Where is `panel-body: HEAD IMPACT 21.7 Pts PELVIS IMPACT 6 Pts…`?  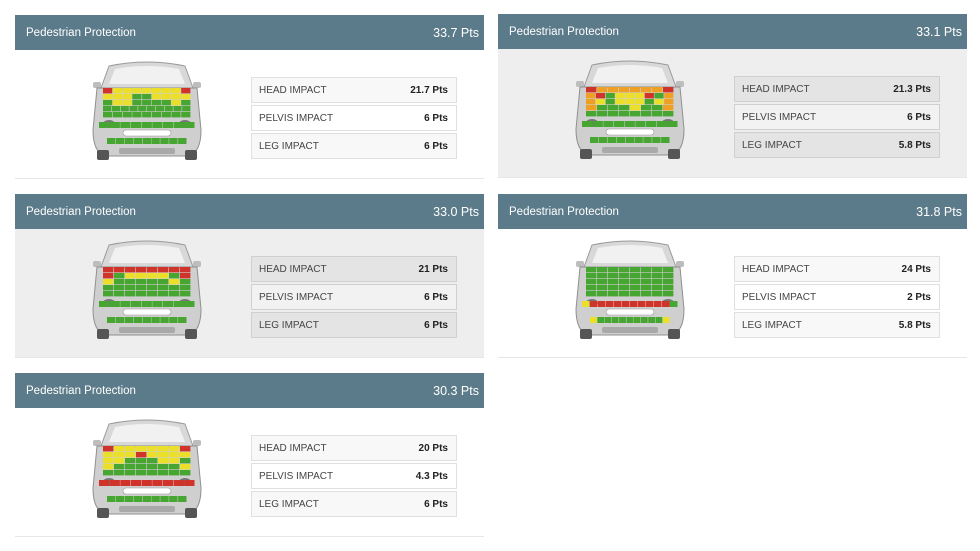 panel-body: HEAD IMPACT 21.7 Pts PELVIS IMPACT 6 Pts… is located at coordinates (249, 114).